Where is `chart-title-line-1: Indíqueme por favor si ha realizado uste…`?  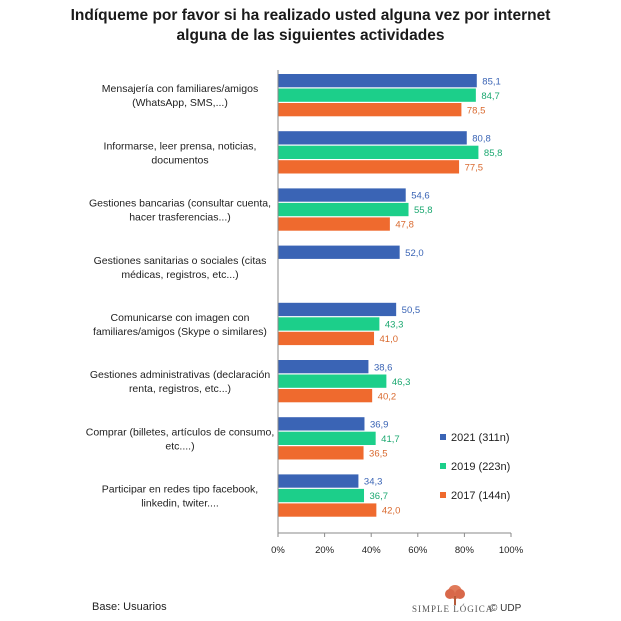
chart-title-line-1: Indíqueme por favor si ha realizado uste… is located at coordinates (310, 15).